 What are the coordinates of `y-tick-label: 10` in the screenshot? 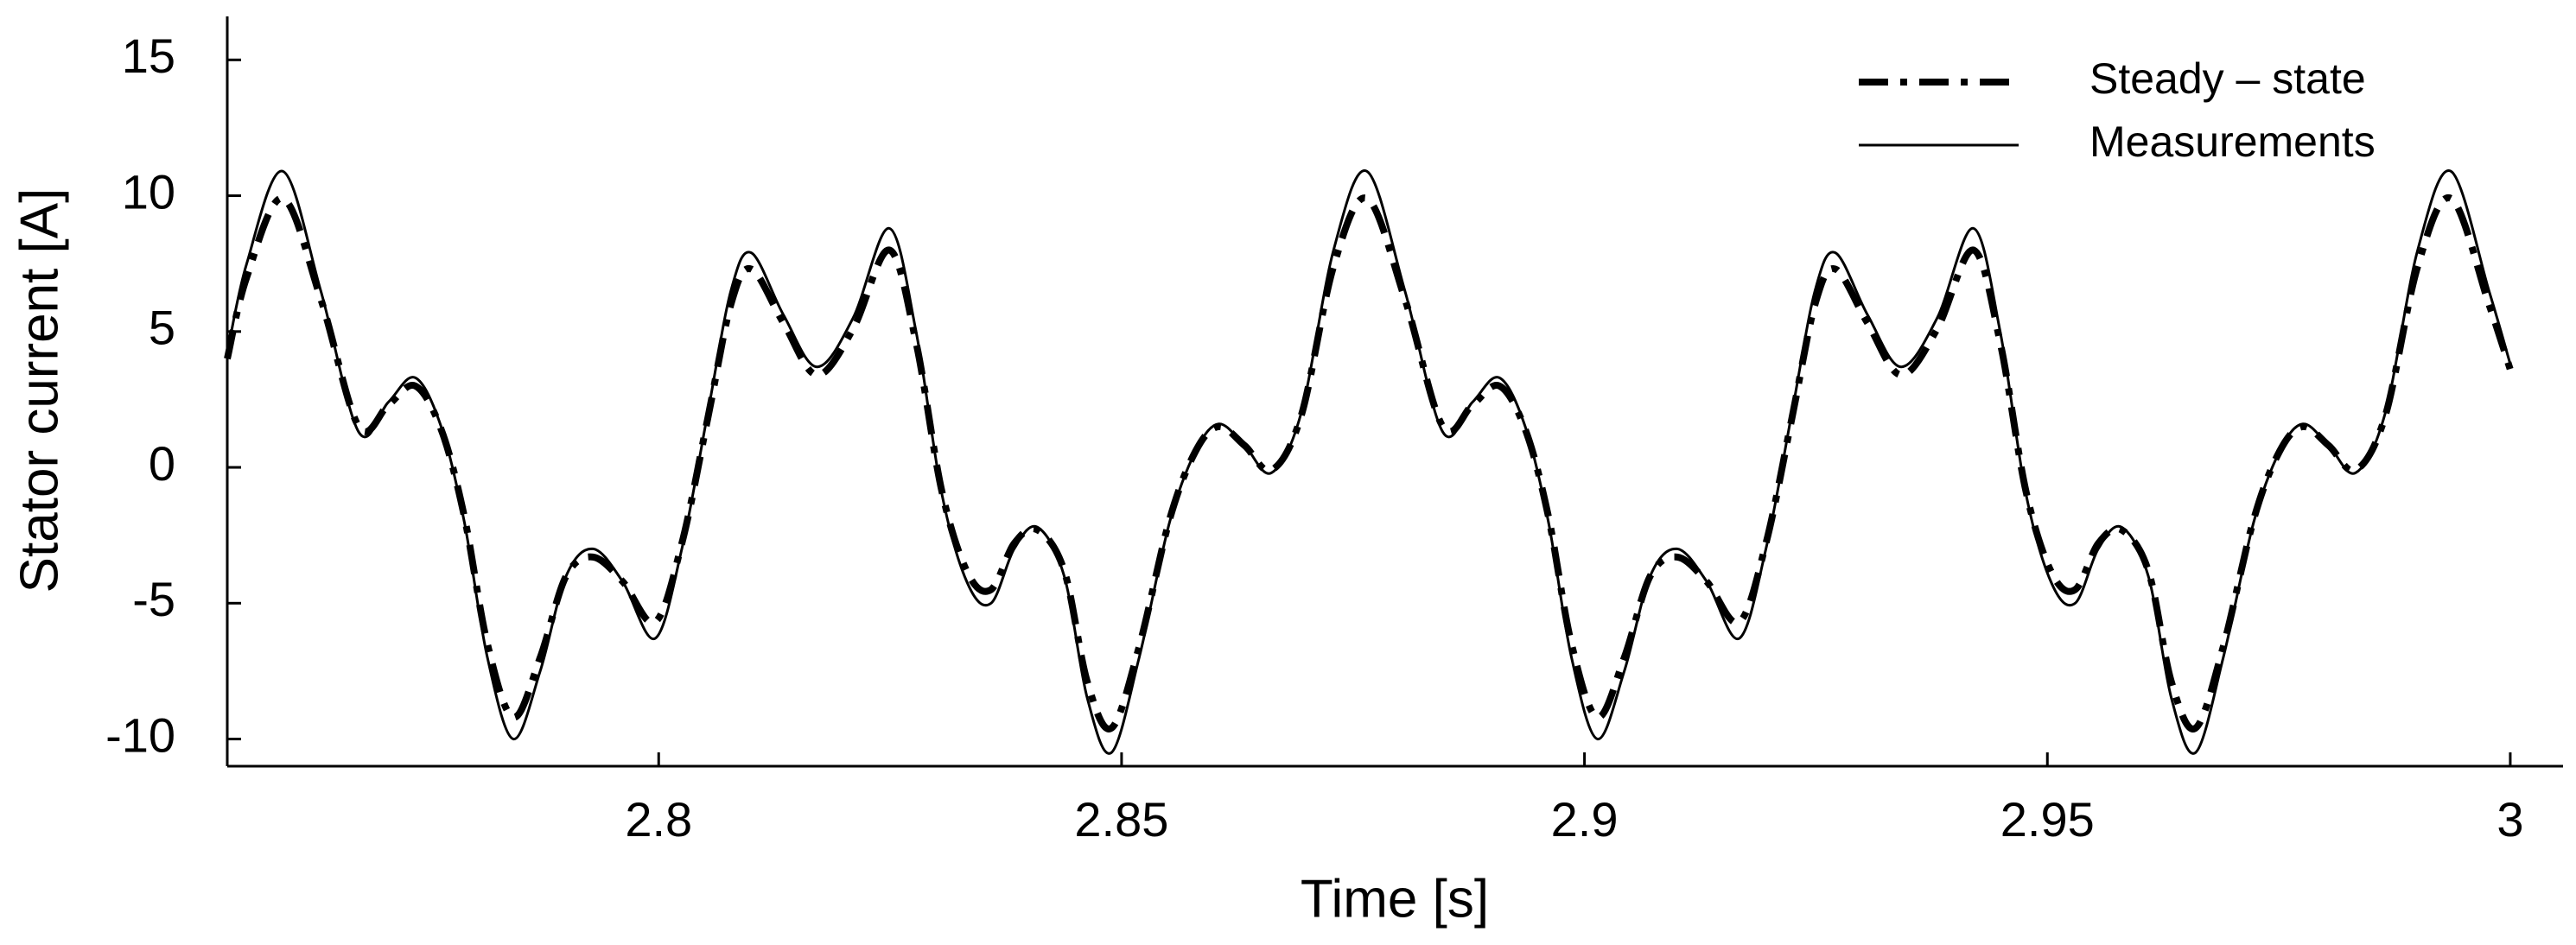 It's located at (149, 191).